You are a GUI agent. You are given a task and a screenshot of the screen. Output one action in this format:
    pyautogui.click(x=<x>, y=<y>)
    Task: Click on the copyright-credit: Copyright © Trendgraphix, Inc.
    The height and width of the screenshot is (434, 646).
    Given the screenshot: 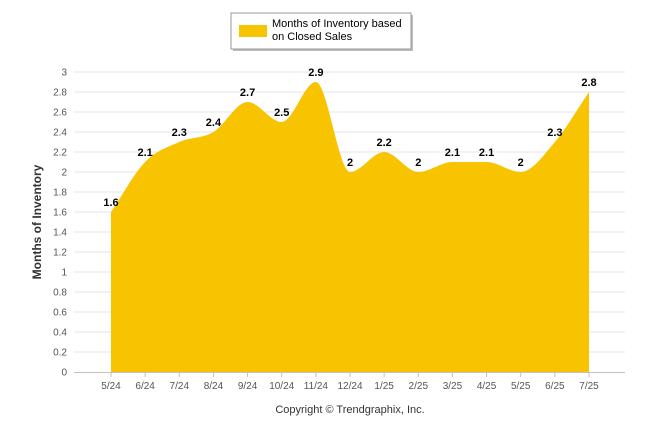 What is the action you would take?
    pyautogui.click(x=349, y=410)
    